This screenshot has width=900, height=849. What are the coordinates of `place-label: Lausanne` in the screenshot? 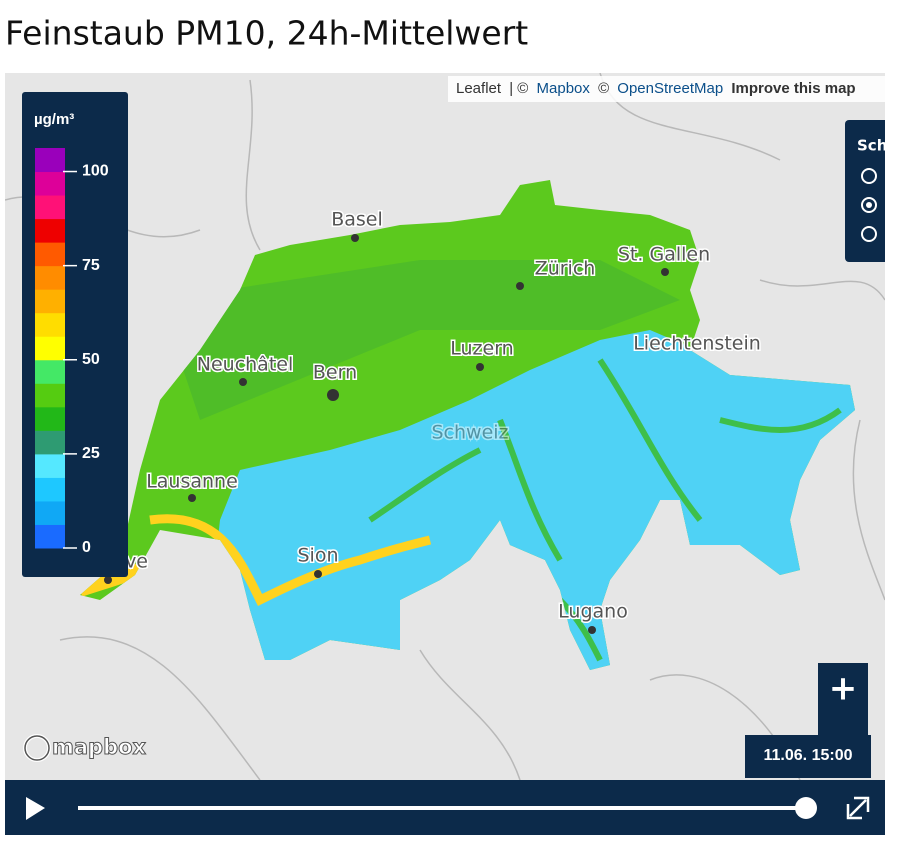 It's located at (192, 482).